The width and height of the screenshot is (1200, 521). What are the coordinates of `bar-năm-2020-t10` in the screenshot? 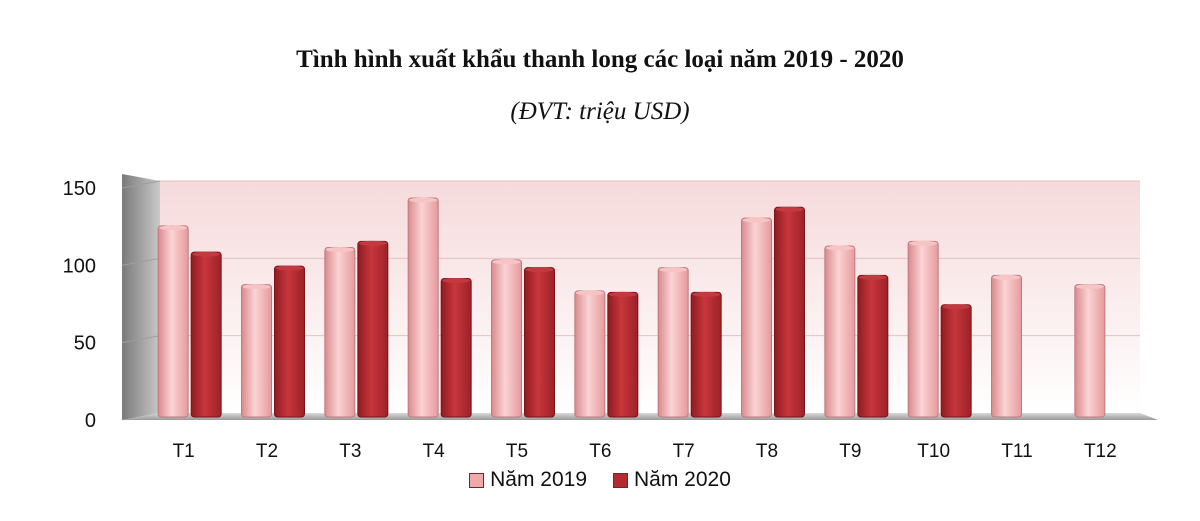 It's located at (956, 361).